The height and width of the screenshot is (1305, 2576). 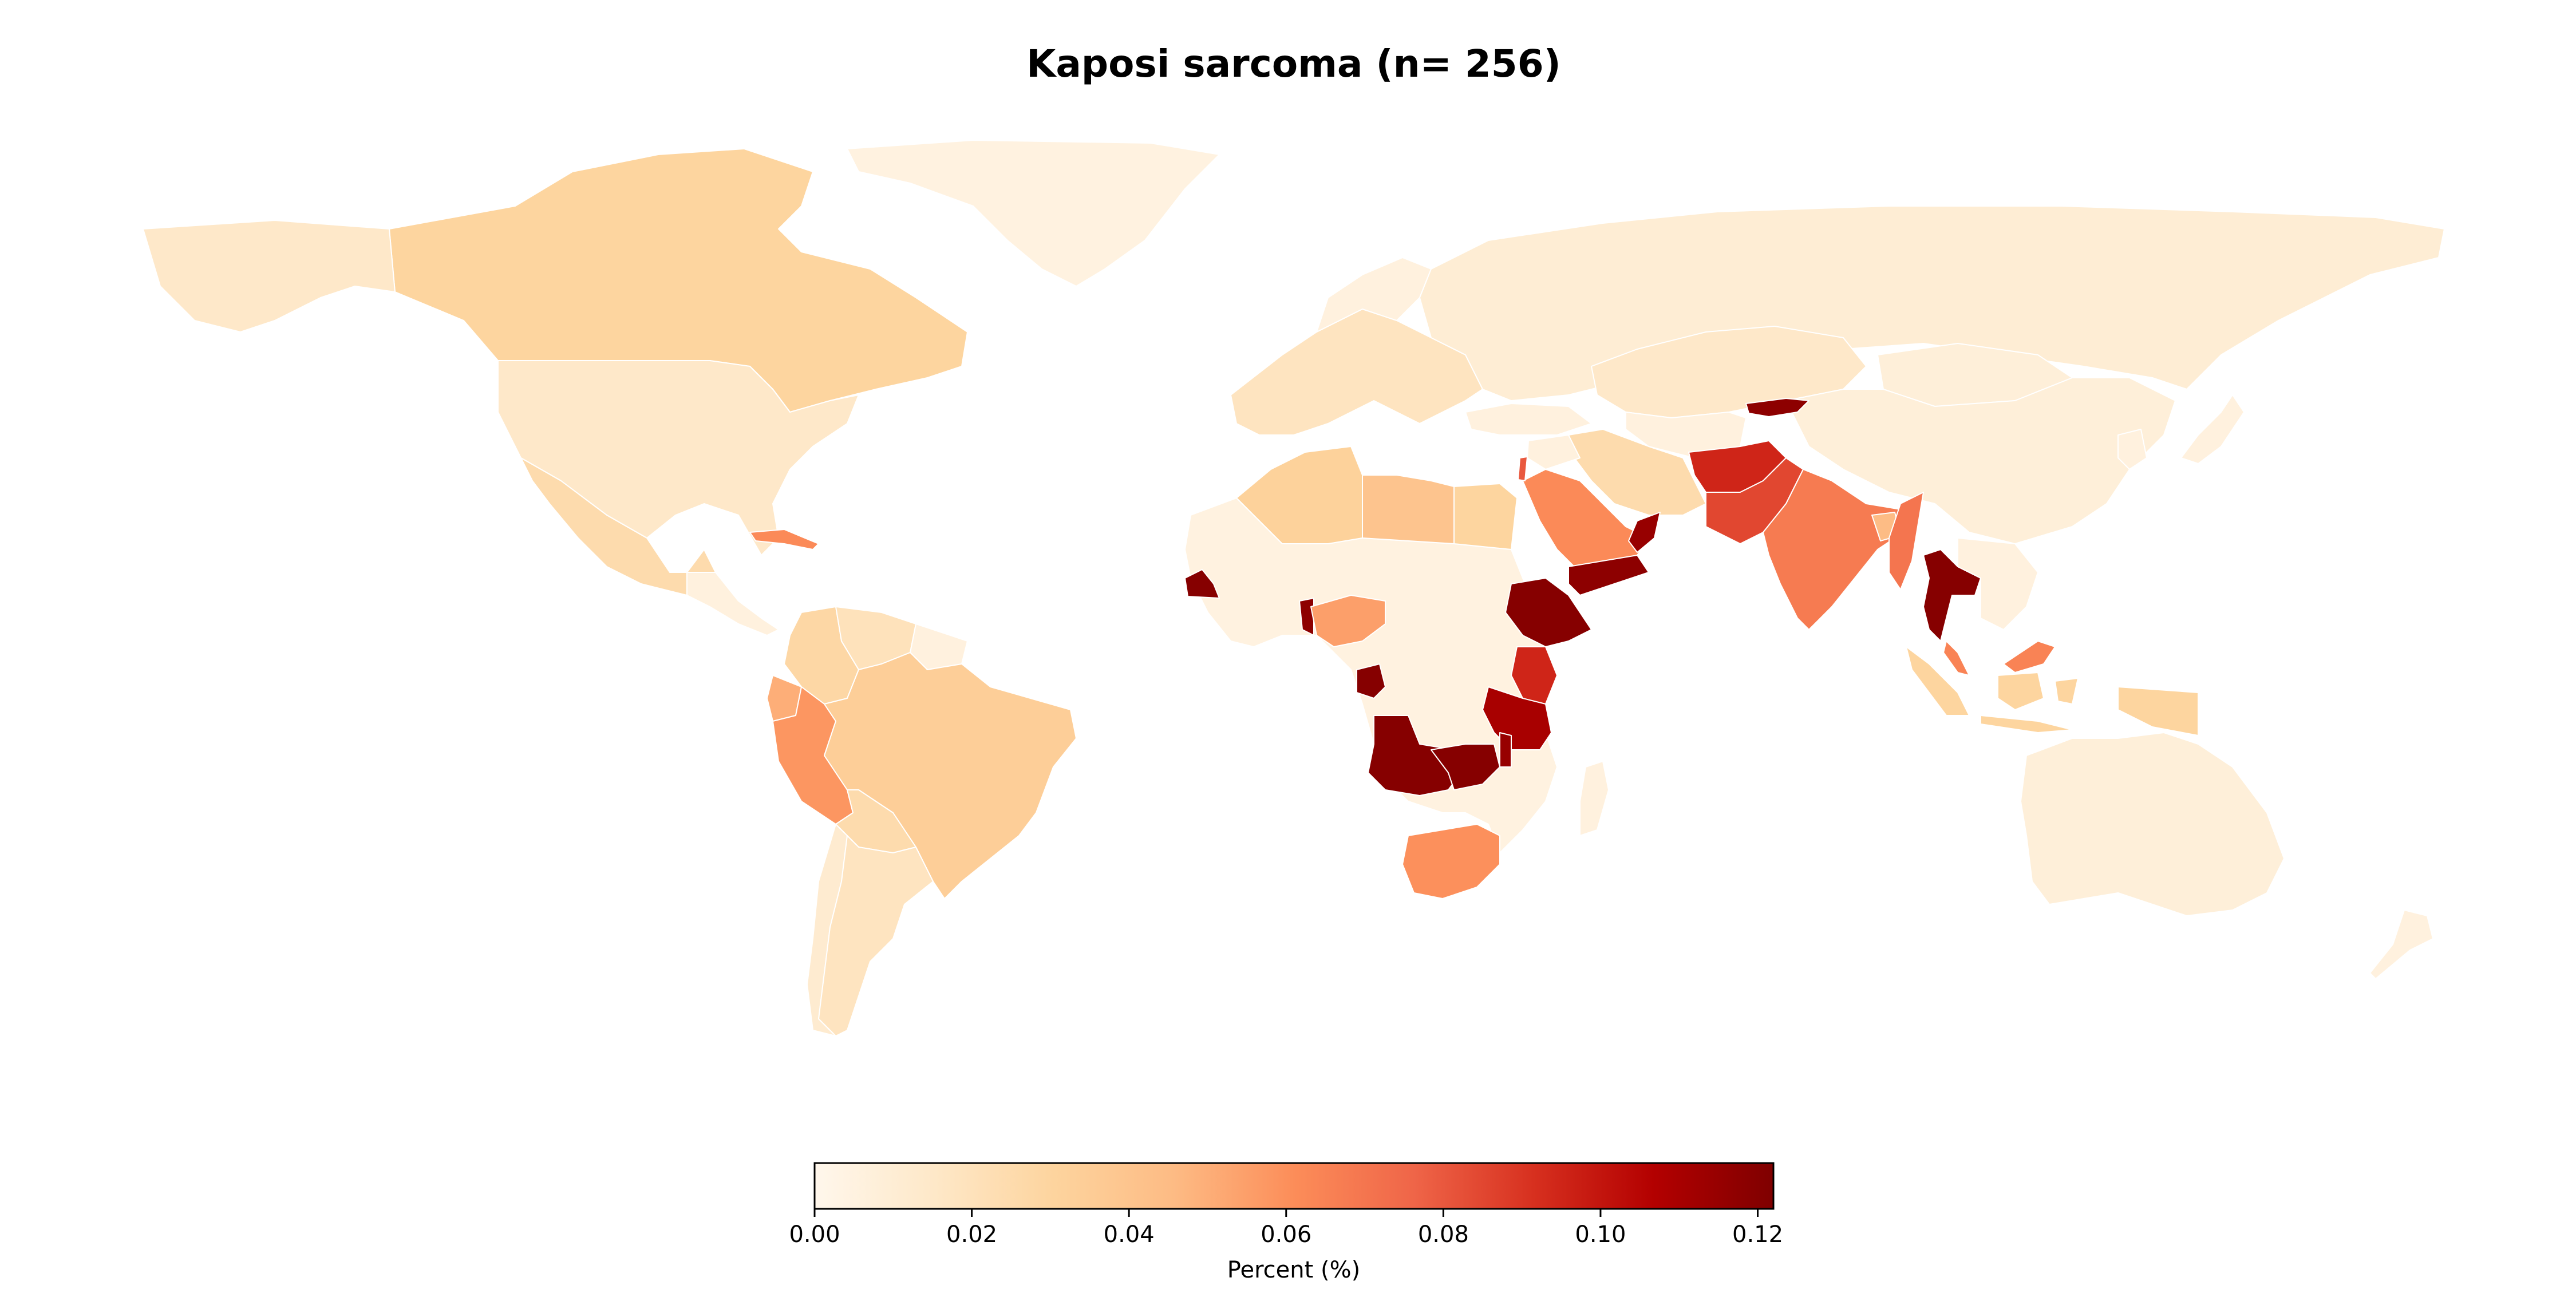 What do you see at coordinates (876, 936) in the screenshot?
I see `region-argentina` at bounding box center [876, 936].